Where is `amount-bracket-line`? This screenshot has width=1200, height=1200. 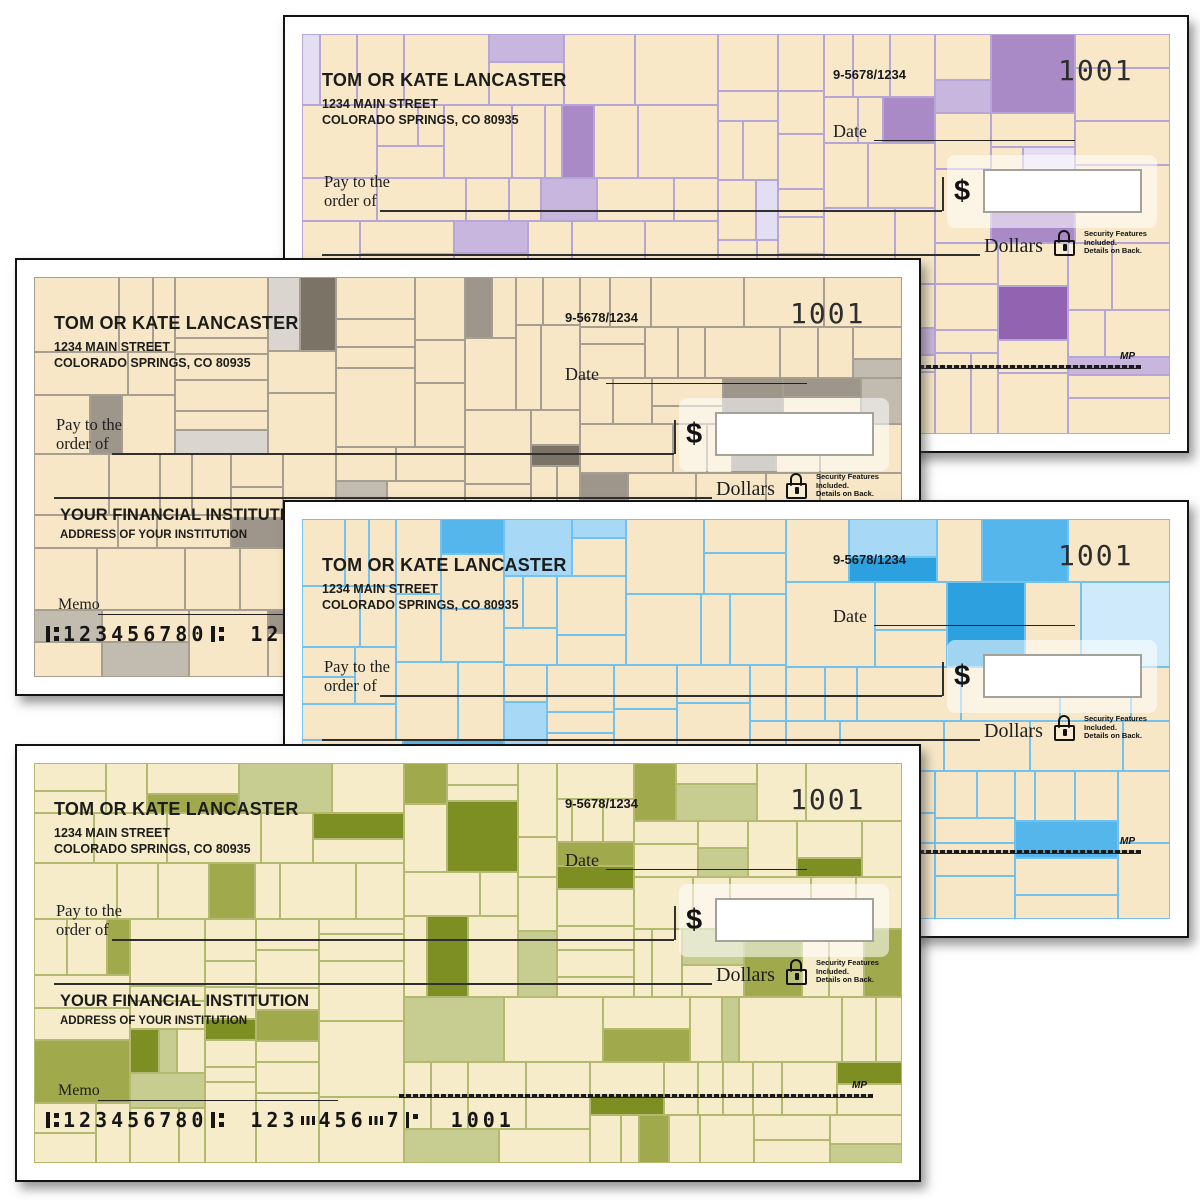 amount-bracket-line is located at coordinates (943, 194).